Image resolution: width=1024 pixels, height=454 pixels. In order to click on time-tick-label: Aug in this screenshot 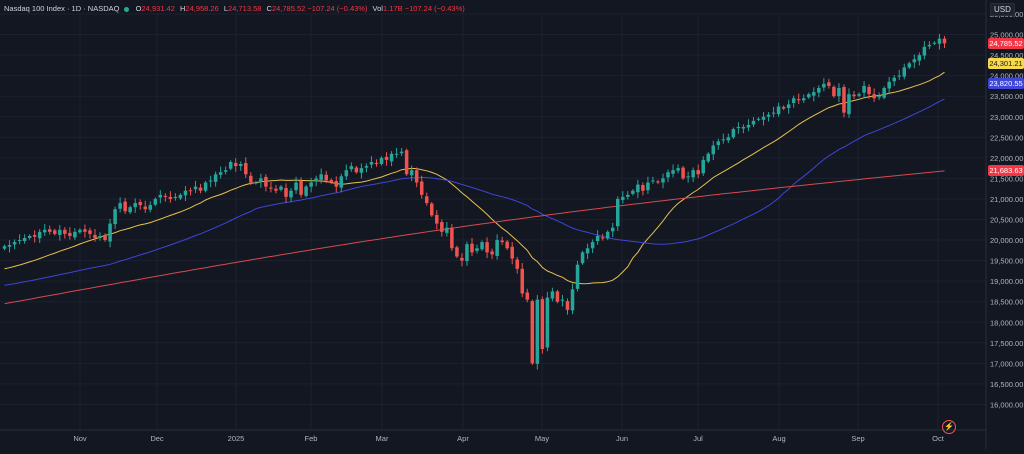, I will do `click(778, 438)`.